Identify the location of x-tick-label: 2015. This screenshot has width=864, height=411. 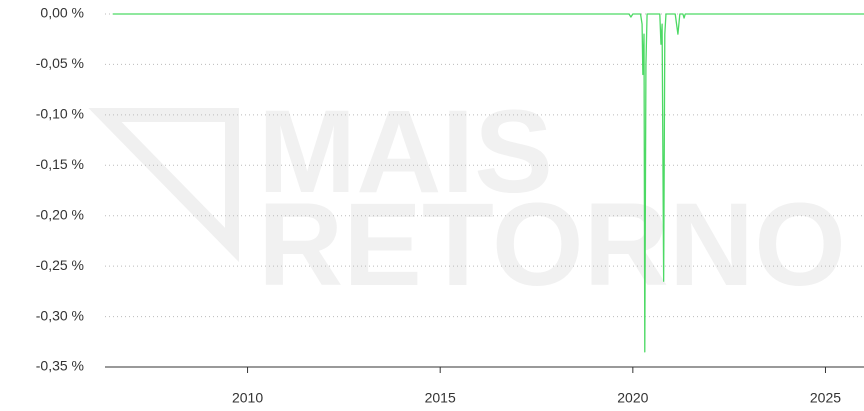
(440, 398).